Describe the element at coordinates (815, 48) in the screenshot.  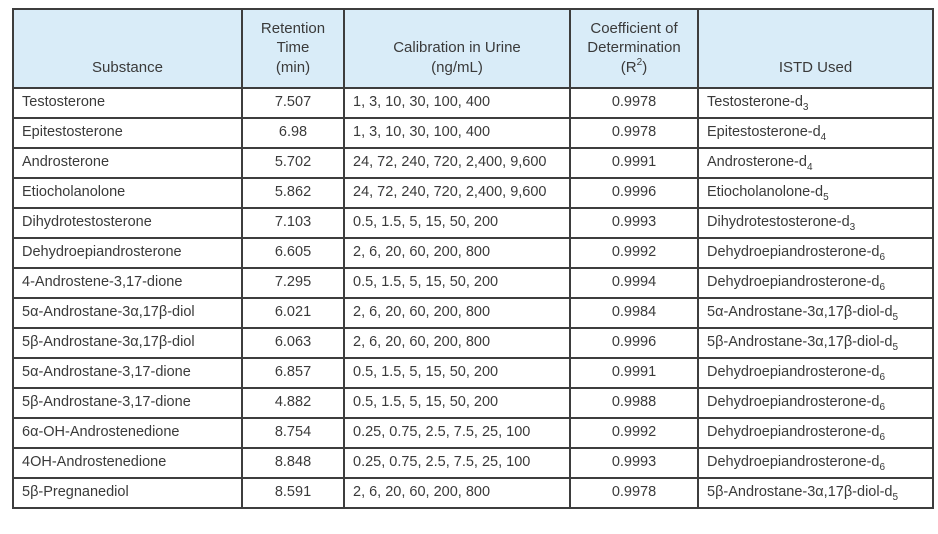
I see `col-header-istd: ISTD Used` at that location.